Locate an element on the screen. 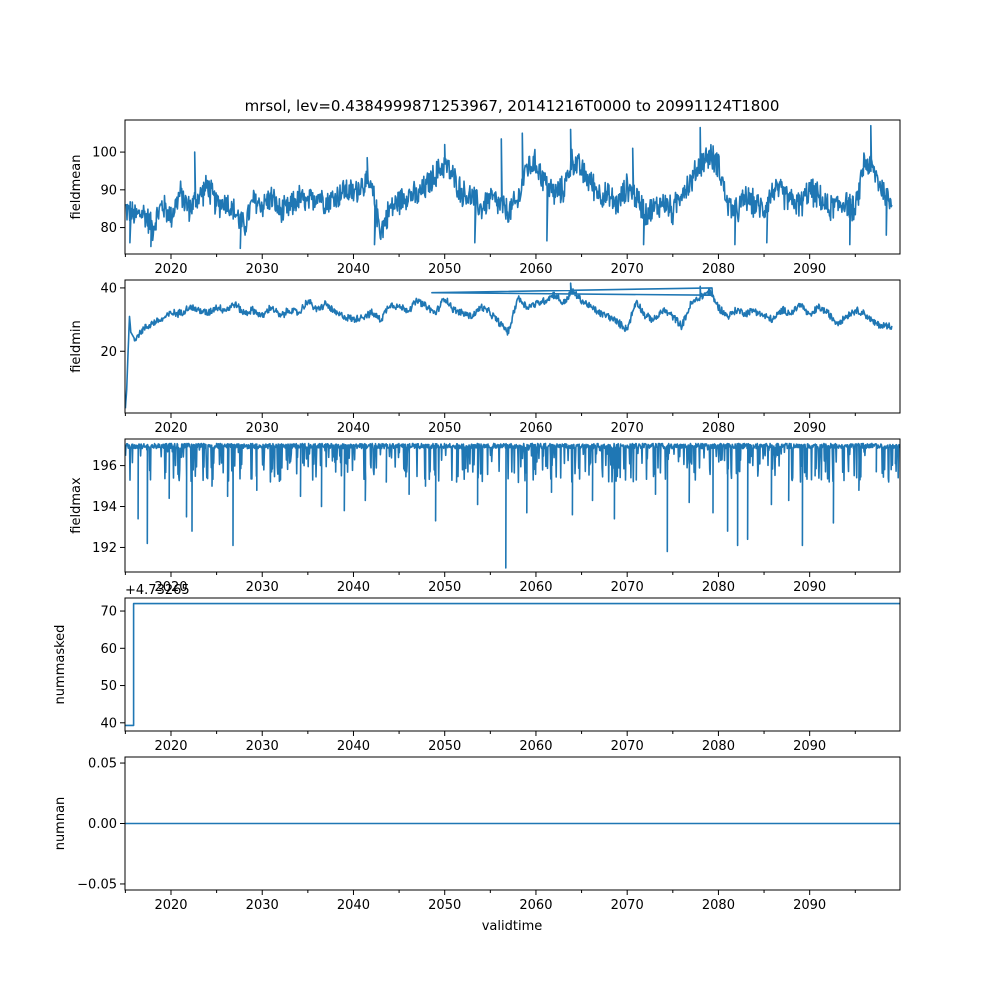 The image size is (1000, 1000). numnan-xtick-label: 2020 is located at coordinates (170, 905).